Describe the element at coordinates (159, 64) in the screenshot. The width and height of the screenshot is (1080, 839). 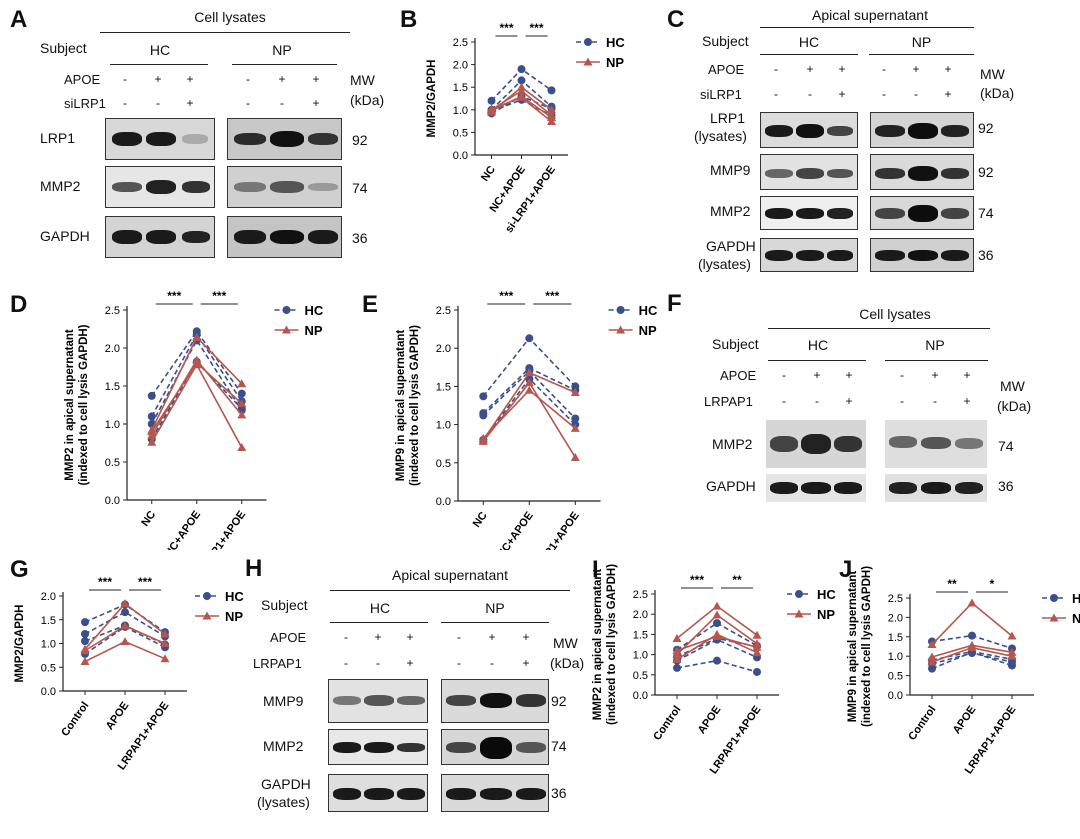
I see `group-underline-hc` at that location.